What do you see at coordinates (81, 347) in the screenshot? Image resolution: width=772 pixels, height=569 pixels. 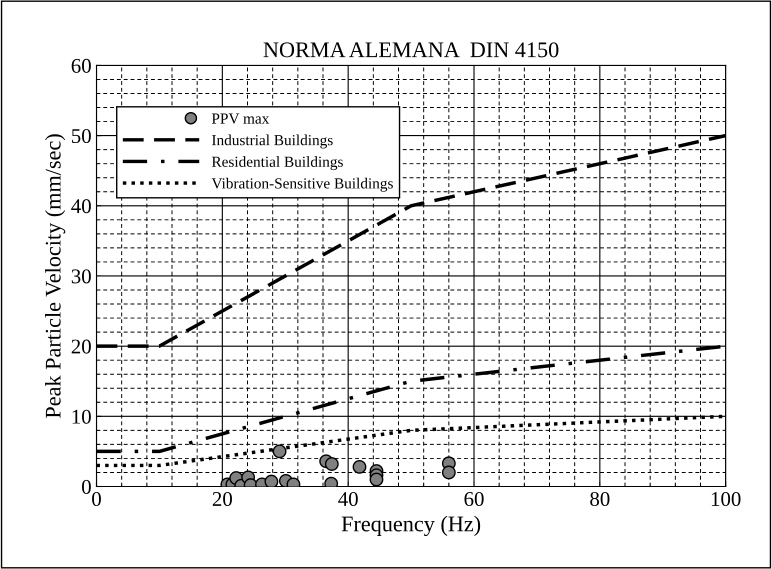 I see `y-tick-label: 20` at bounding box center [81, 347].